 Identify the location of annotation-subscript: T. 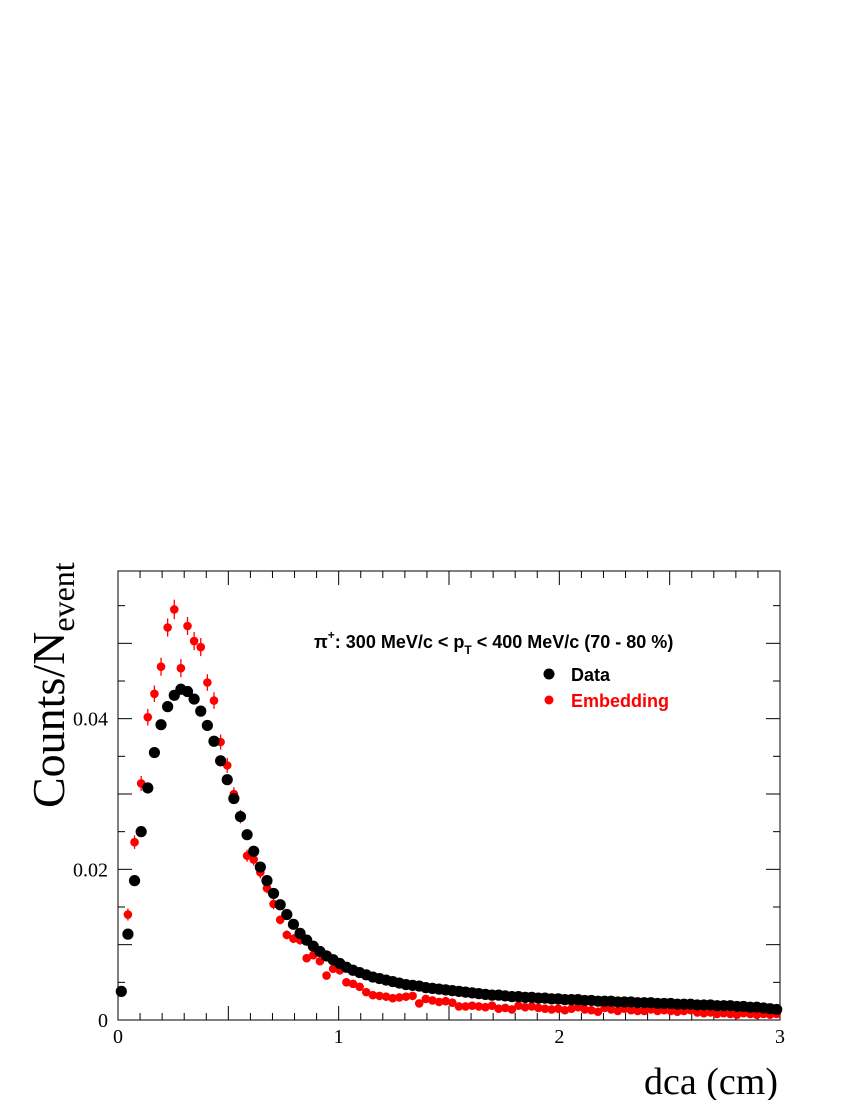
(468, 650).